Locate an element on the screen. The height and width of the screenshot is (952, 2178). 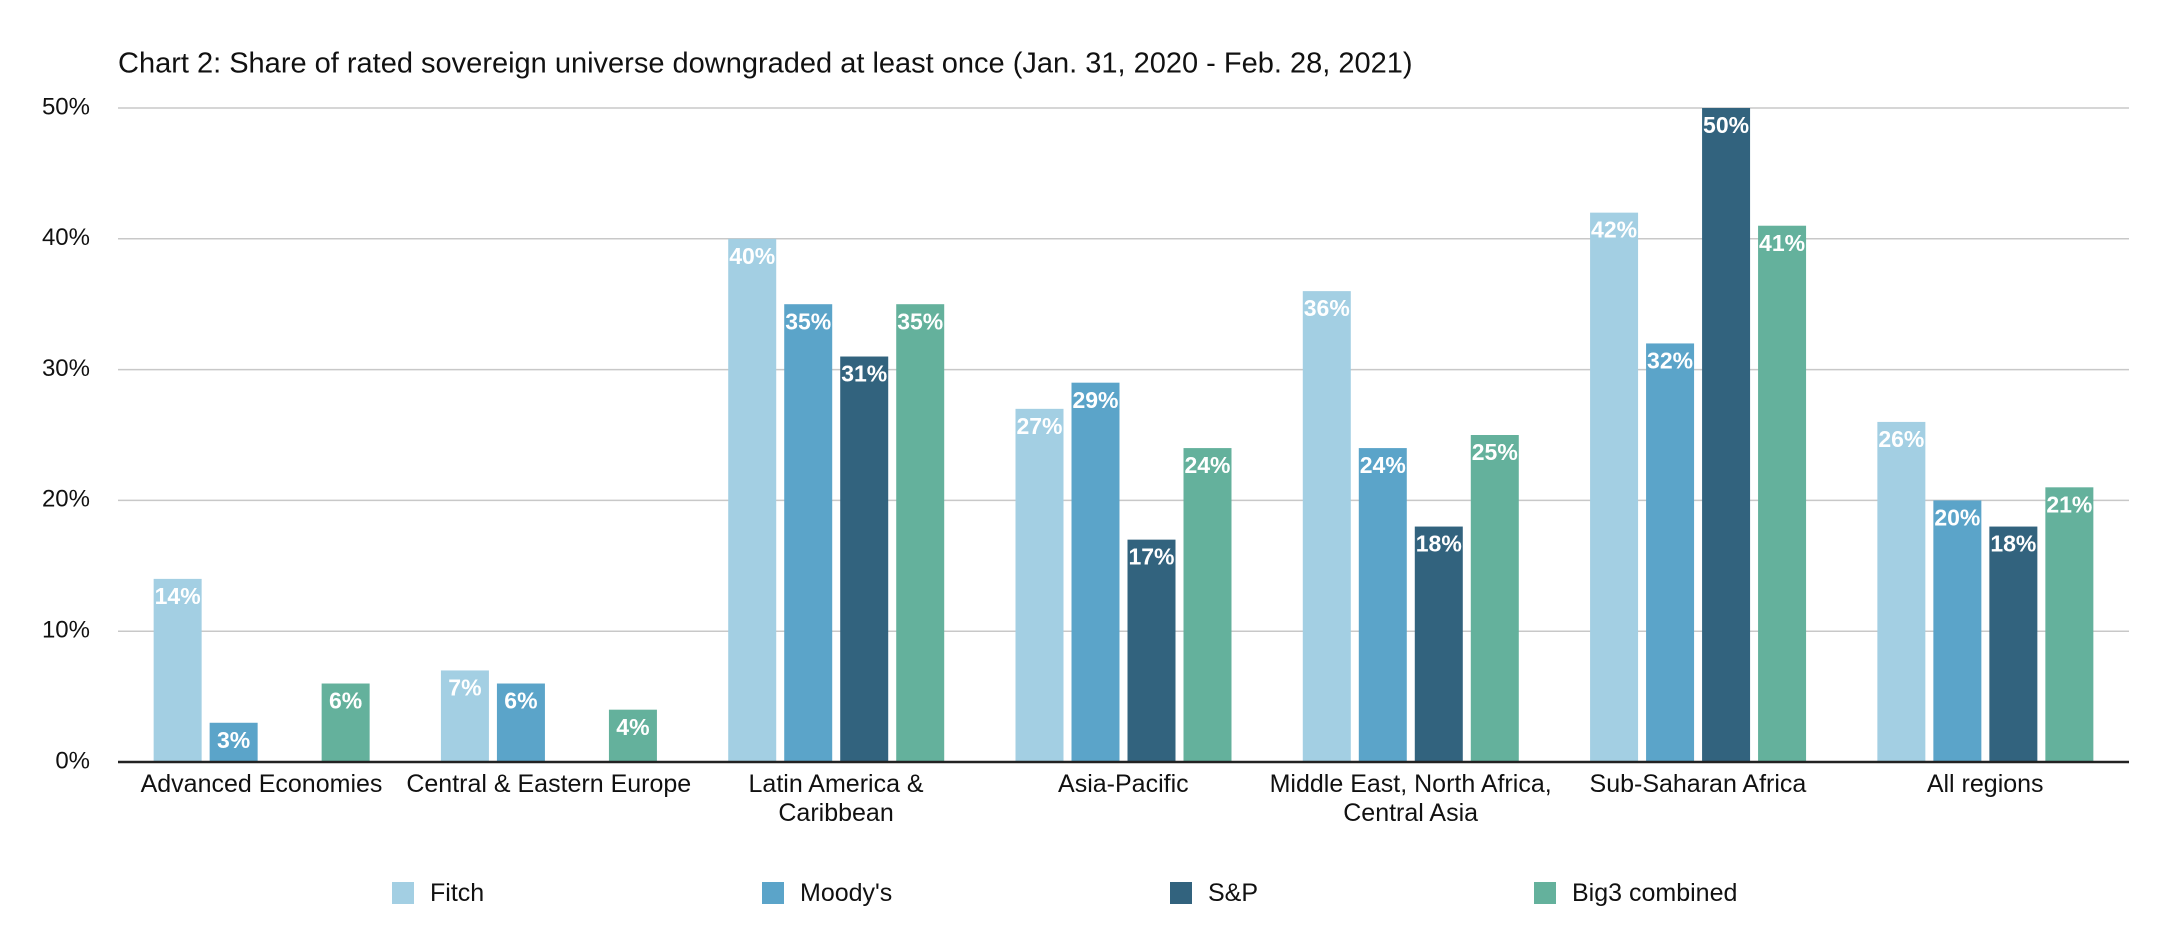
y-tick-label: 50% is located at coordinates (66, 106).